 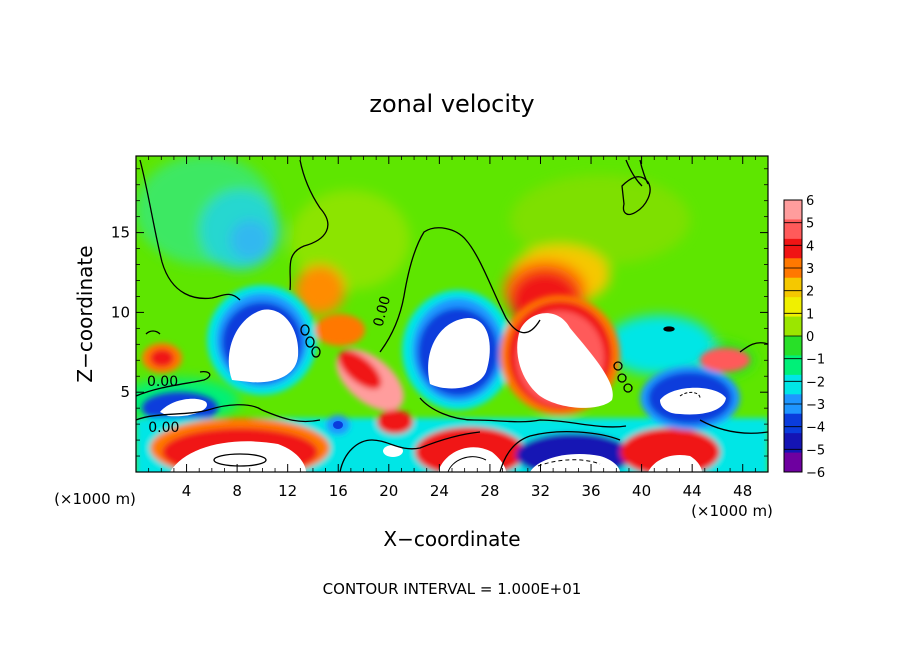 I want to click on x-tick-label: 24, so click(x=439, y=491).